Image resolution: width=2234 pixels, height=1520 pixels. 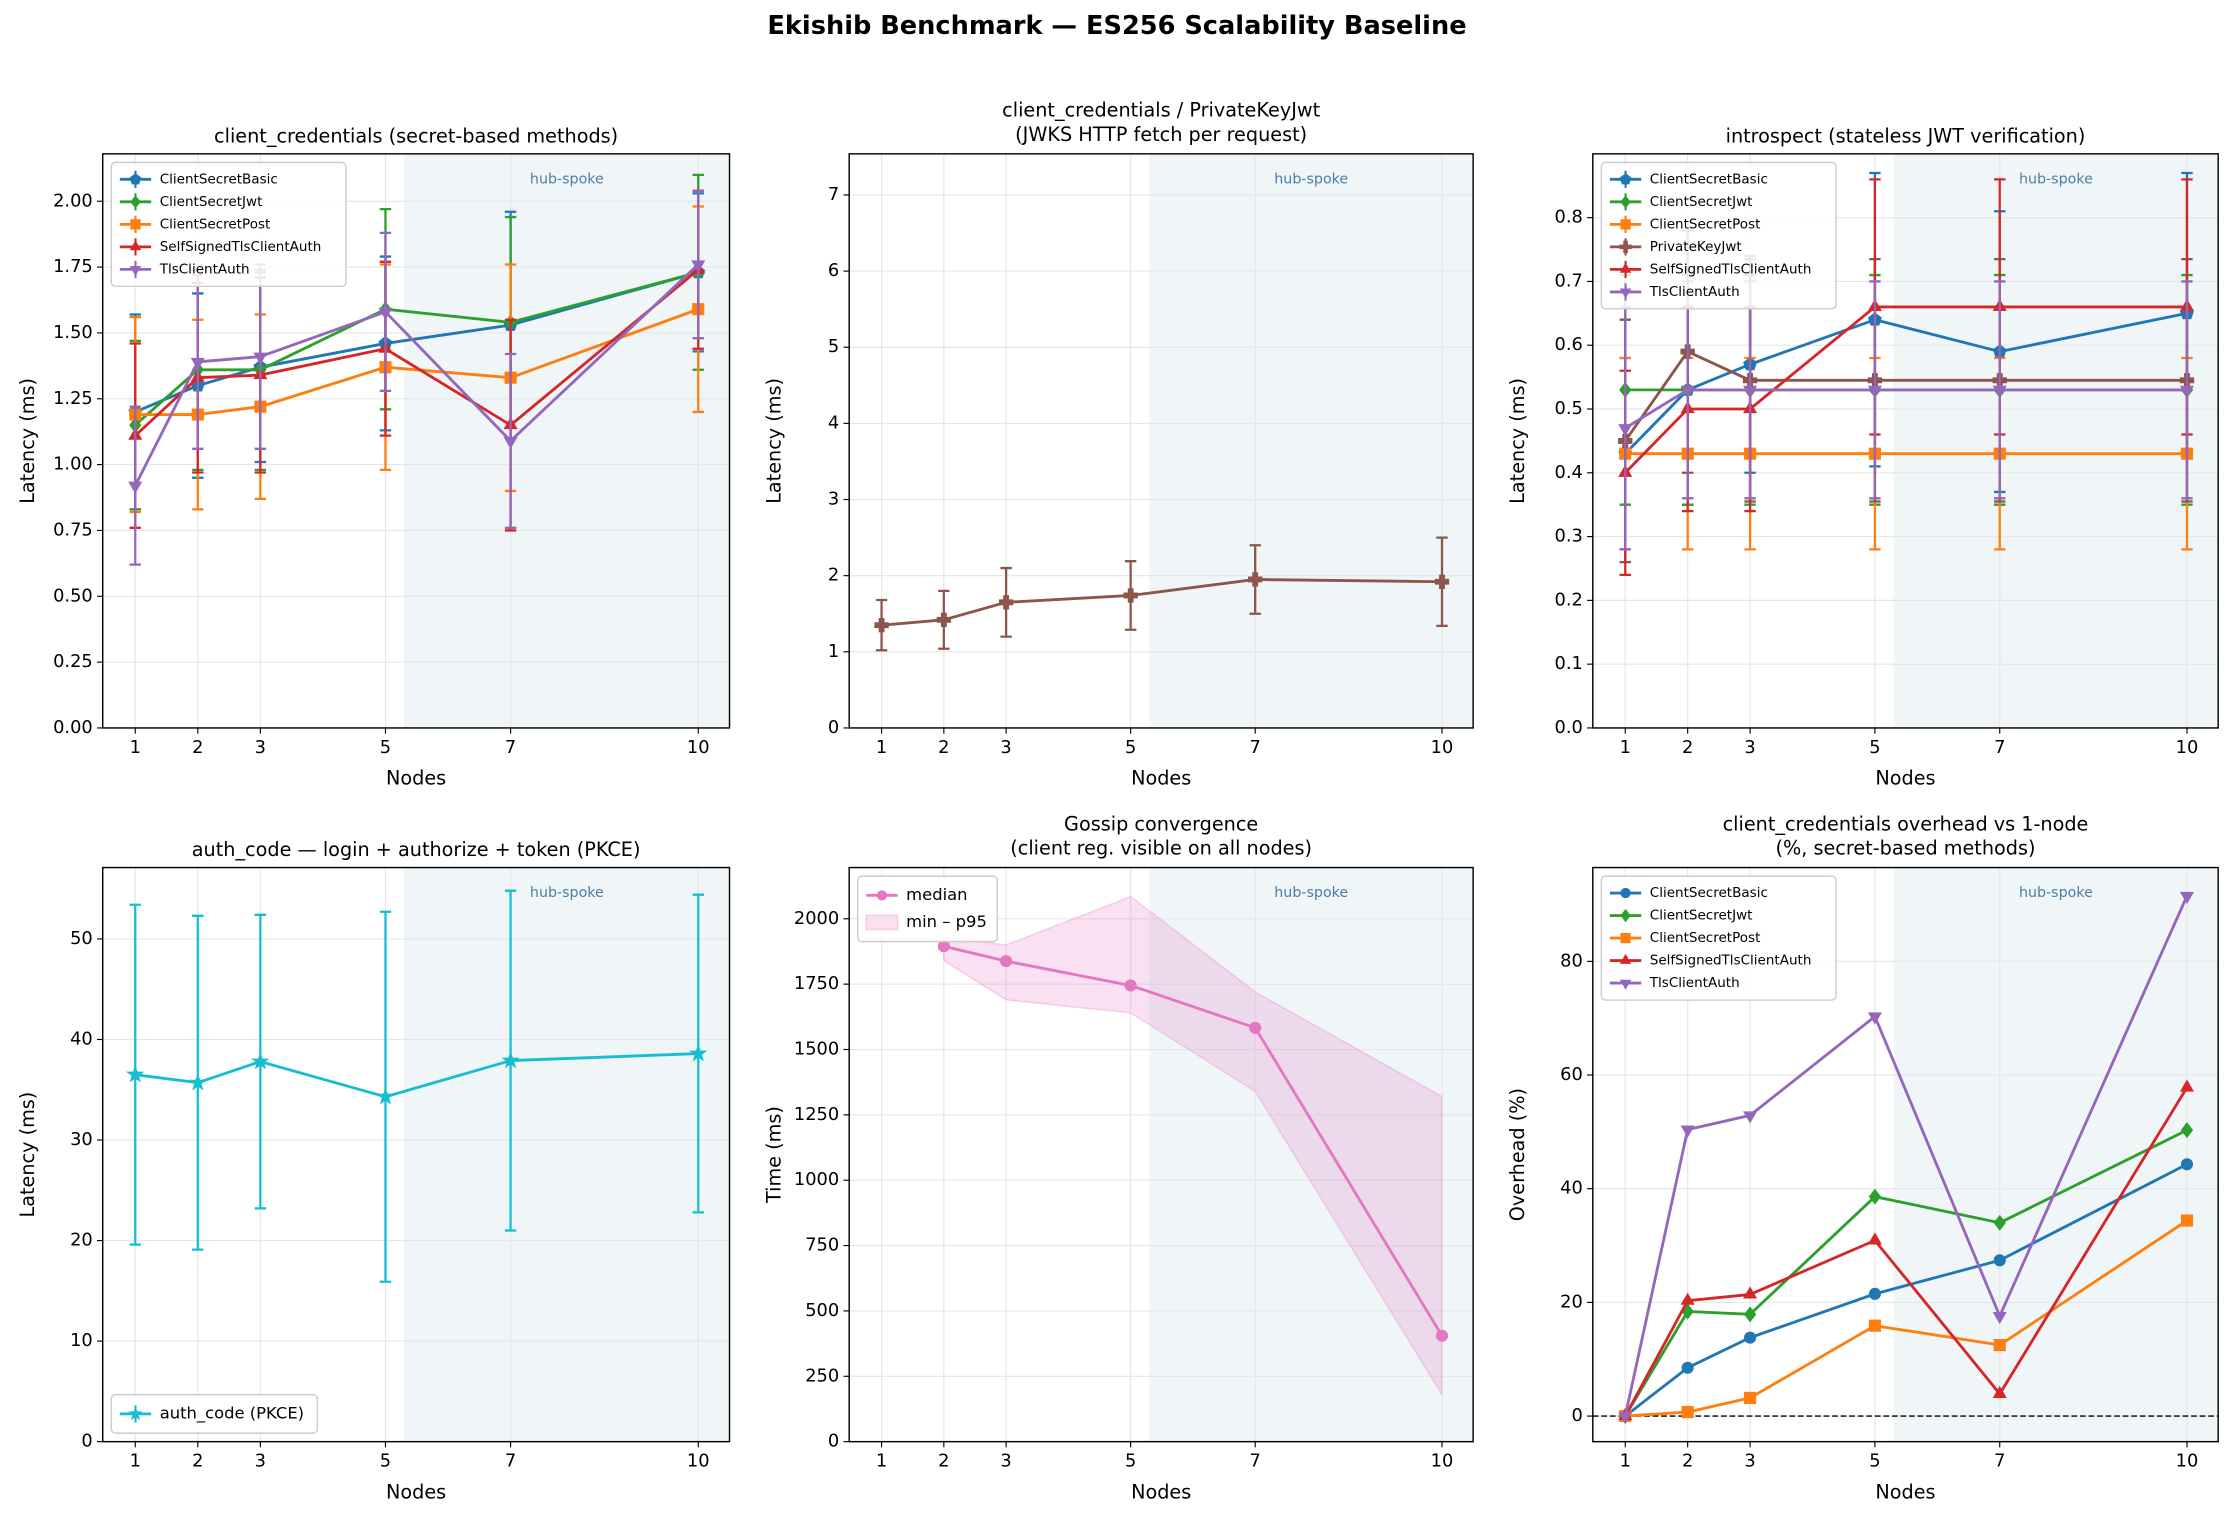 I want to click on y-tick-label: 0.00, so click(x=73, y=727).